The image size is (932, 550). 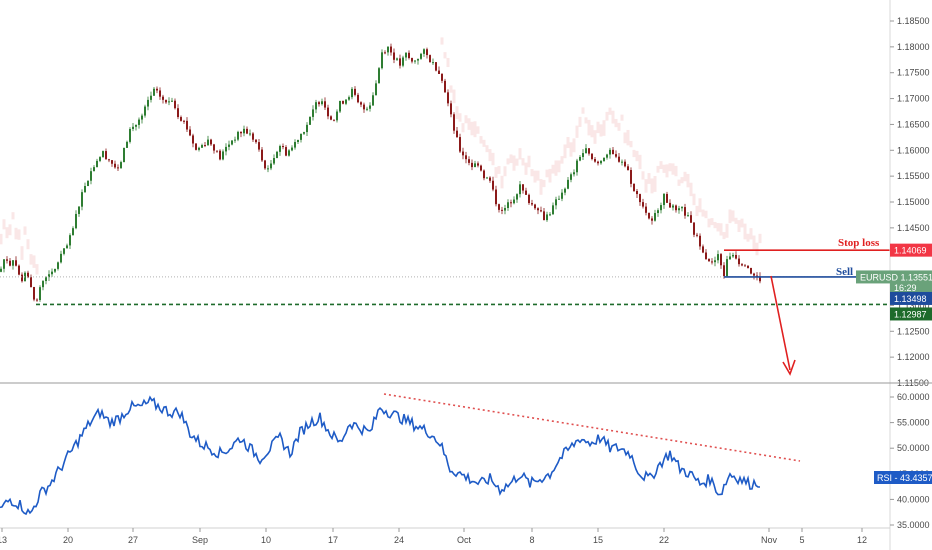 What do you see at coordinates (598, 540) in the screenshot?
I see `x-tick-label: 15` at bounding box center [598, 540].